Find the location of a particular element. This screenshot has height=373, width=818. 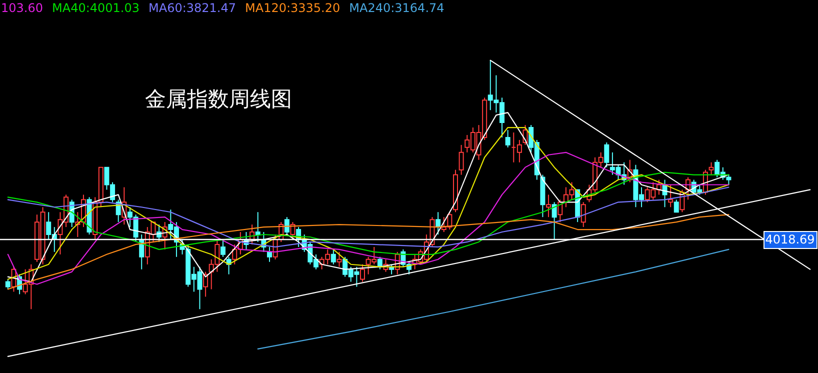

text: 103.60 is located at coordinates (22, 8).